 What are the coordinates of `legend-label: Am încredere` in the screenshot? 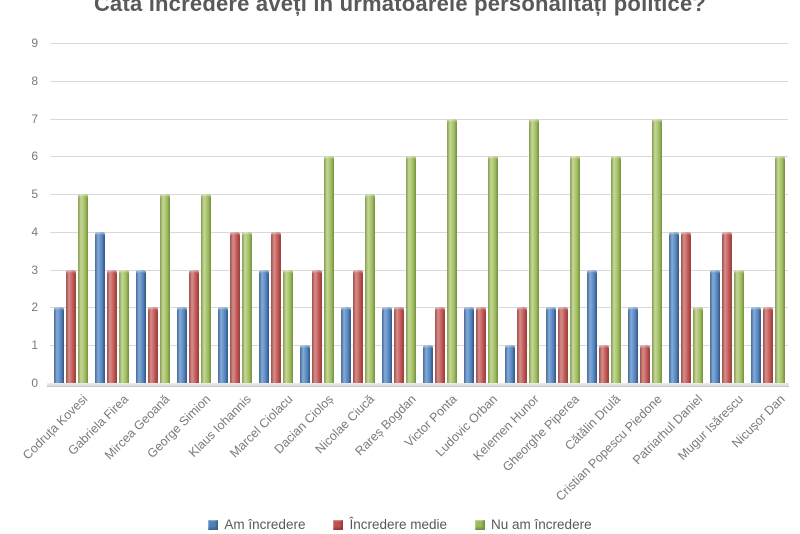 It's located at (265, 524).